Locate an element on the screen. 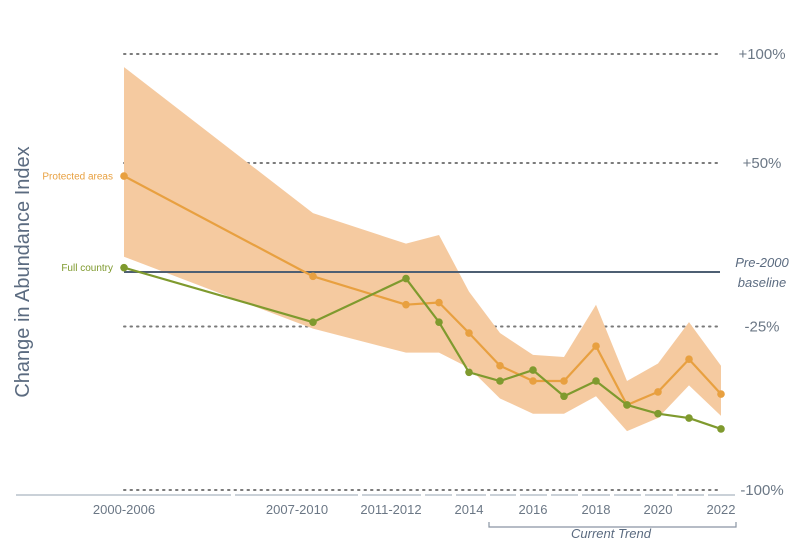 The width and height of the screenshot is (800, 545). x-tick-label: 2018 is located at coordinates (596, 509).